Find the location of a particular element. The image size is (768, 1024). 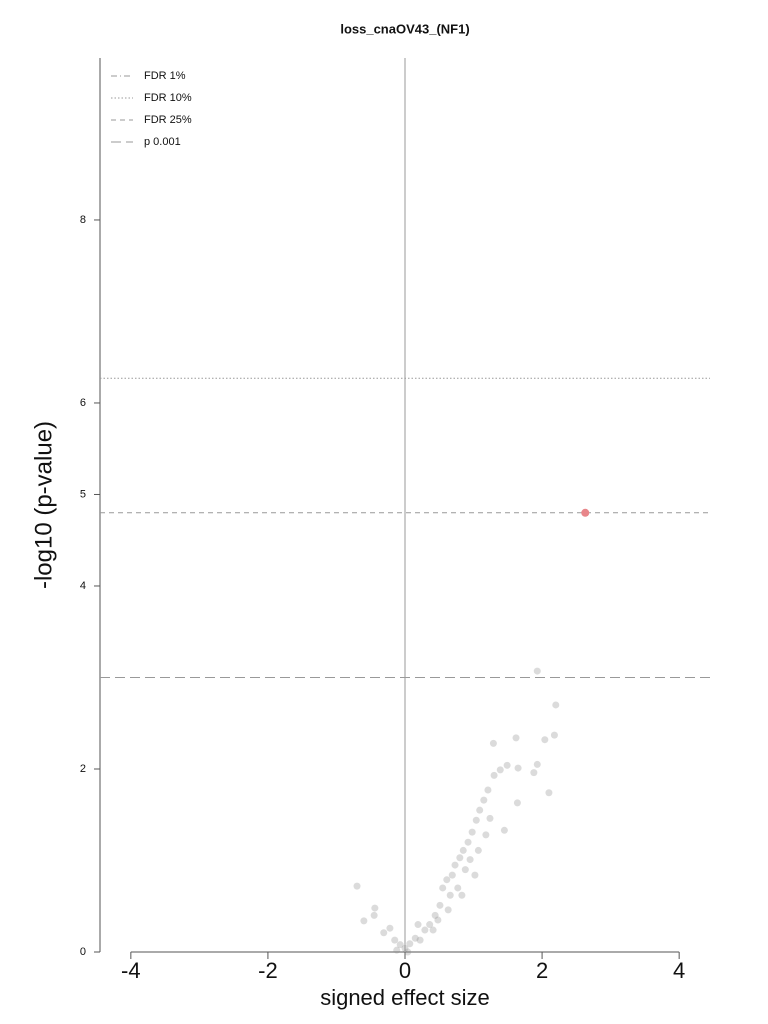

y-tick-label: 8 is located at coordinates (83, 220).